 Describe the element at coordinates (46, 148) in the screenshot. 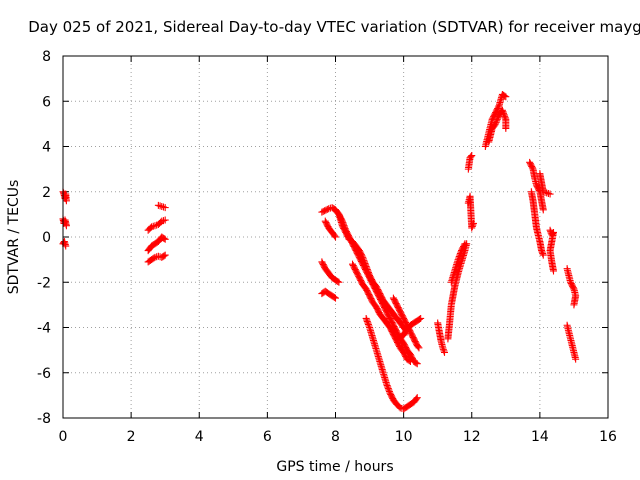

I see `y-tick-label: 4` at that location.